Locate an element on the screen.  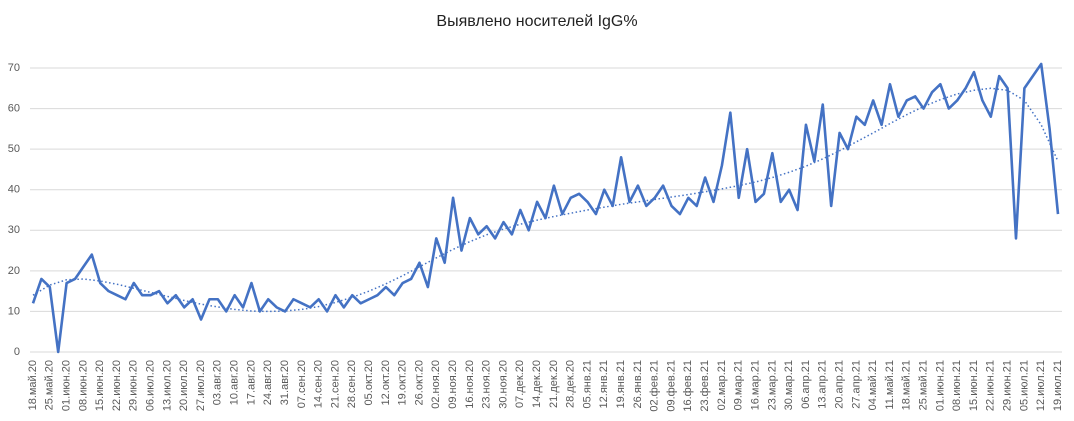
x-tick-label: 04.май.21 is located at coordinates (873, 385).